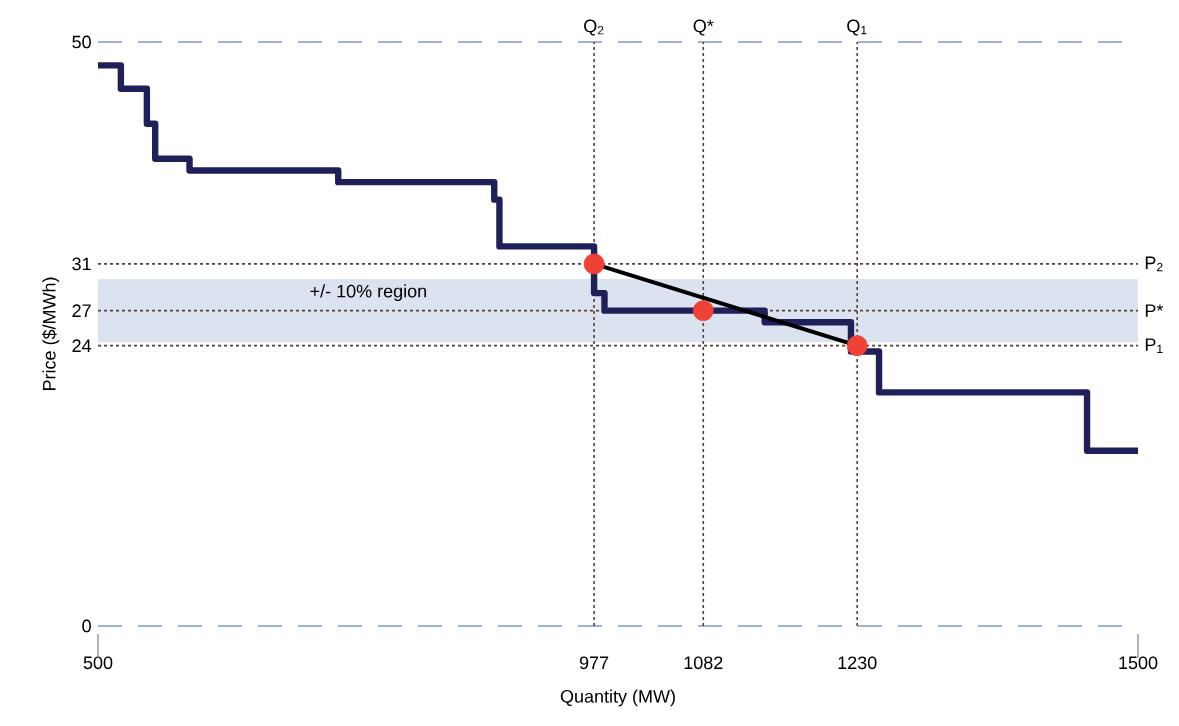 The width and height of the screenshot is (1179, 726). I want to click on y-tick-label: 27, so click(81, 310).